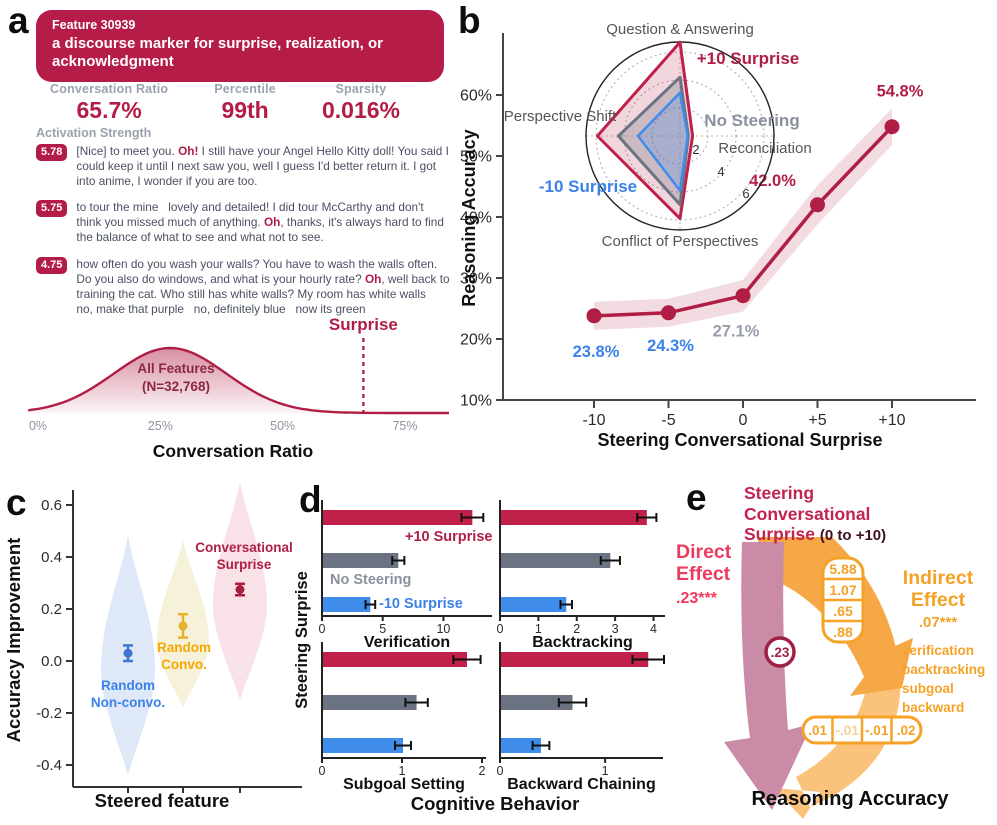 The width and height of the screenshot is (997, 825). I want to click on activation-score-badge: 4.75, so click(52, 265).